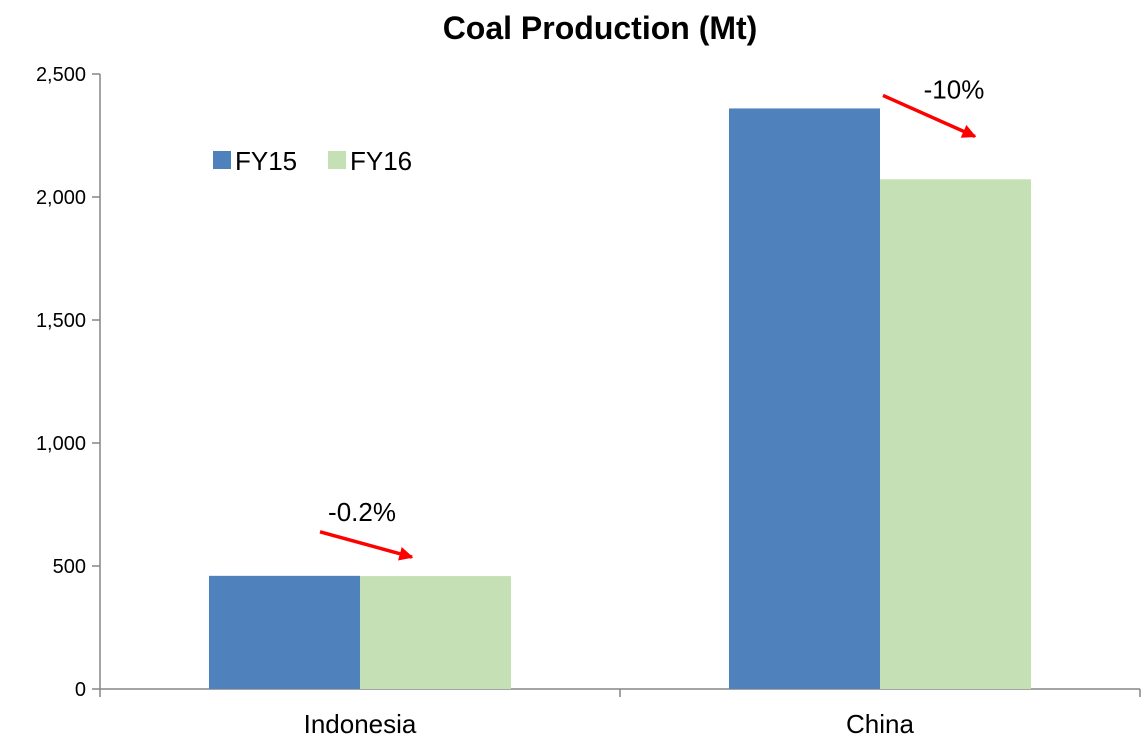  Describe the element at coordinates (284, 632) in the screenshot. I see `bar-fy15-indonesia` at that location.